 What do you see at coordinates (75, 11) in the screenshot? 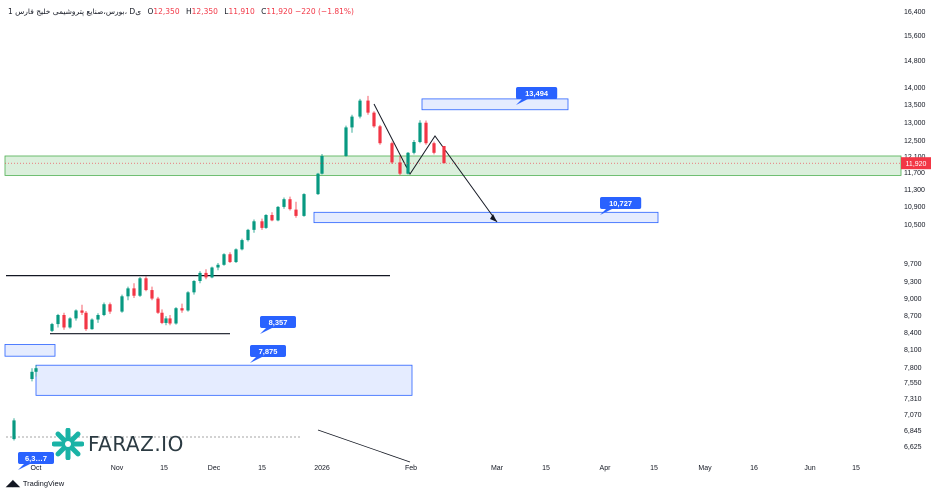
I see `symbol-title: 1 بورس،صنایع پتروشیمی خلیج فارس، Dی` at bounding box center [75, 11].